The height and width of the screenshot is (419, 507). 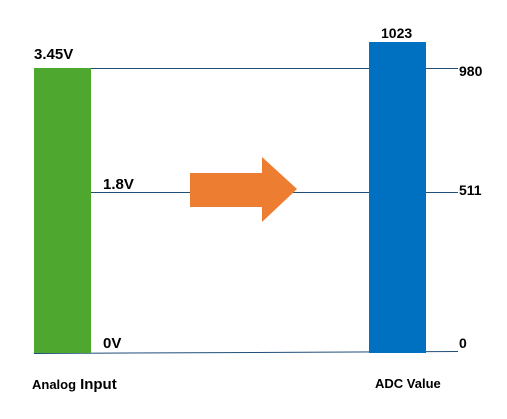 What do you see at coordinates (470, 190) in the screenshot?
I see `adc-mid-label: 511` at bounding box center [470, 190].